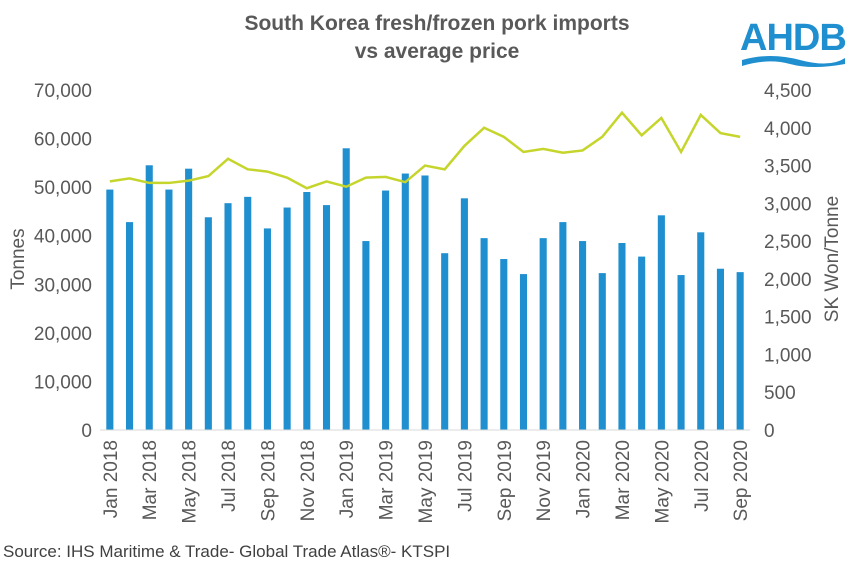  I want to click on x-tick-label: May 2020, so click(662, 481).